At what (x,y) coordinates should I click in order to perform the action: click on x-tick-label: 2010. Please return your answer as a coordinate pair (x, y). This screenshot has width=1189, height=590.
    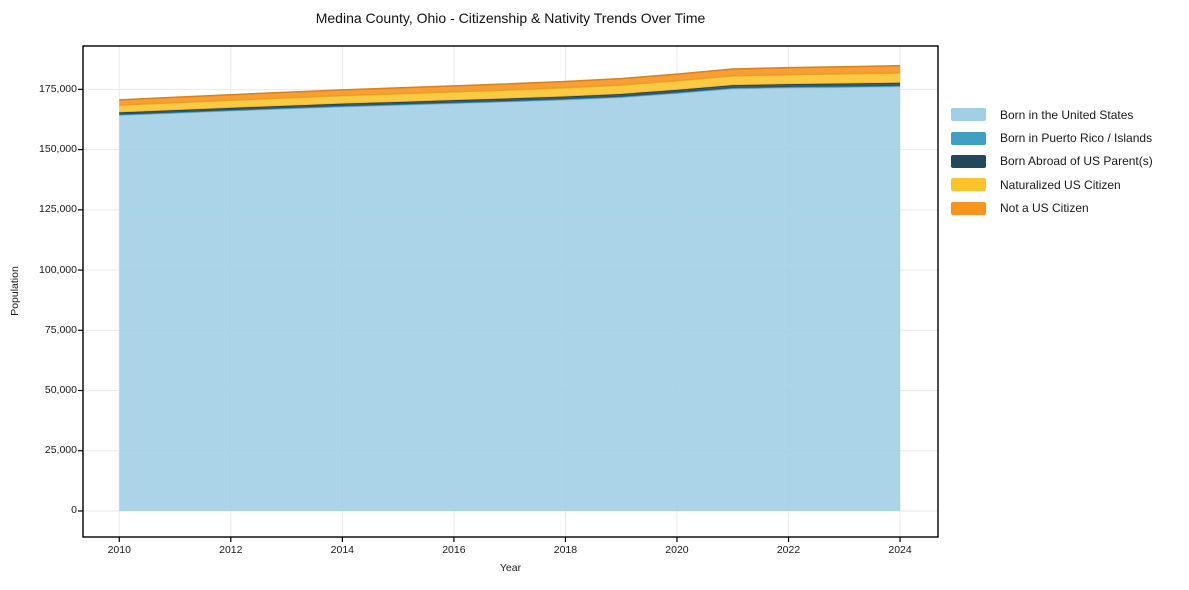
    Looking at the image, I should click on (119, 550).